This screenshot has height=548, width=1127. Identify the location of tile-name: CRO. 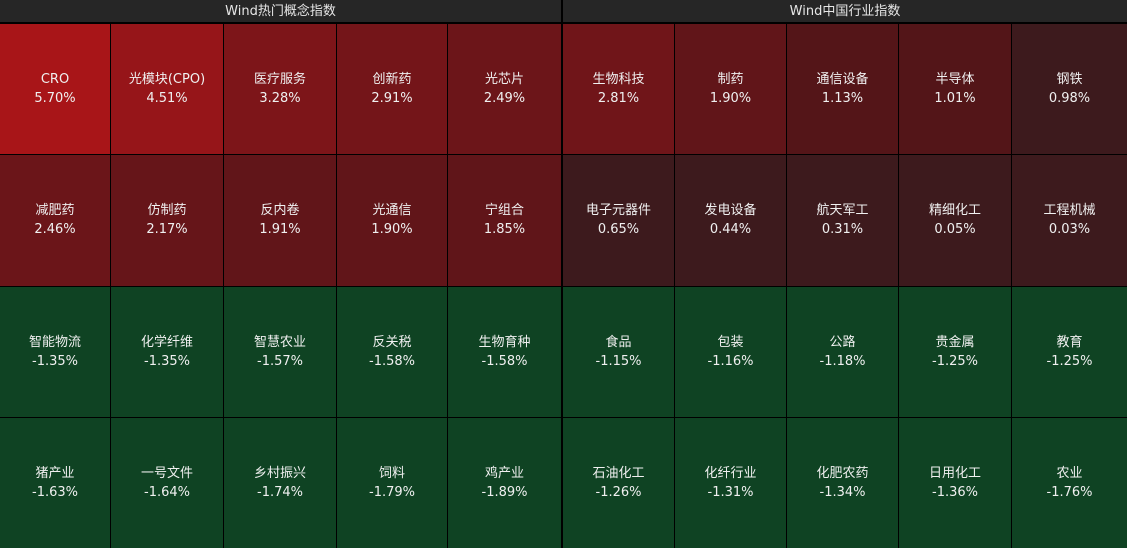
(55, 80).